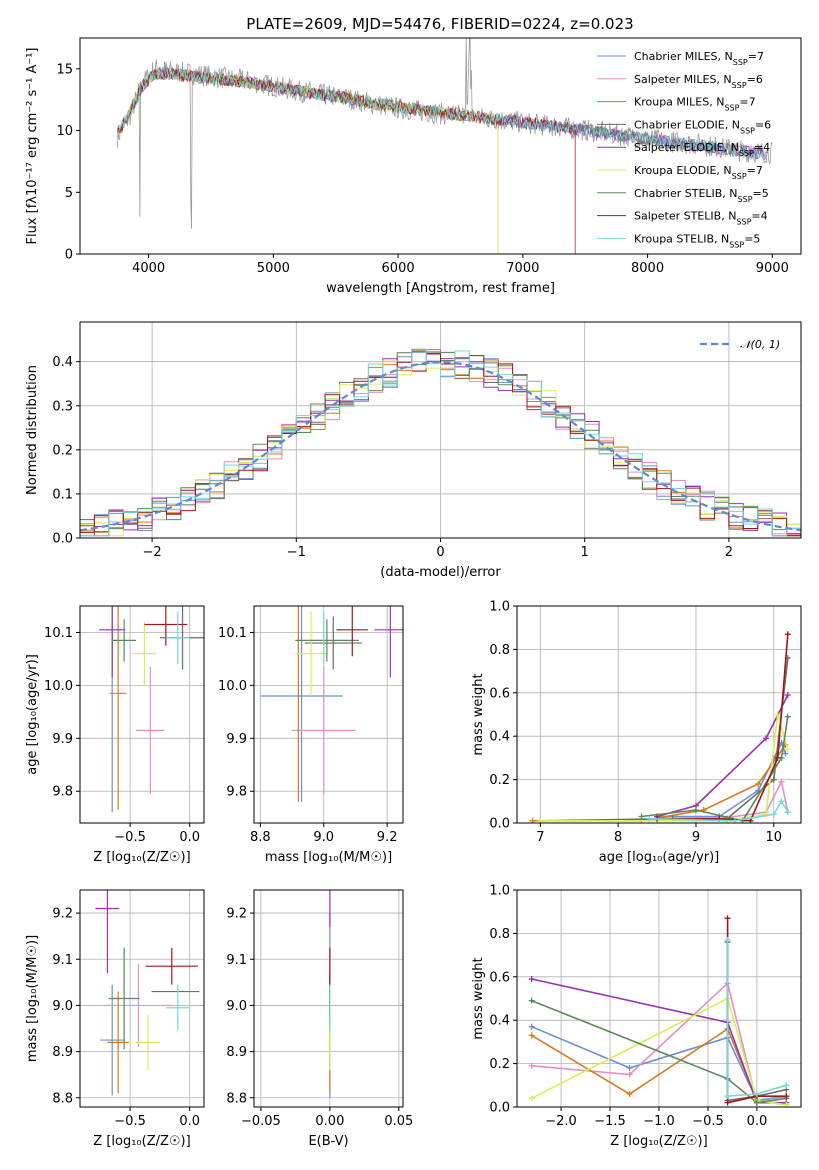 The width and height of the screenshot is (819, 1170). I want to click on x-tick-label: −2.0, so click(561, 1121).